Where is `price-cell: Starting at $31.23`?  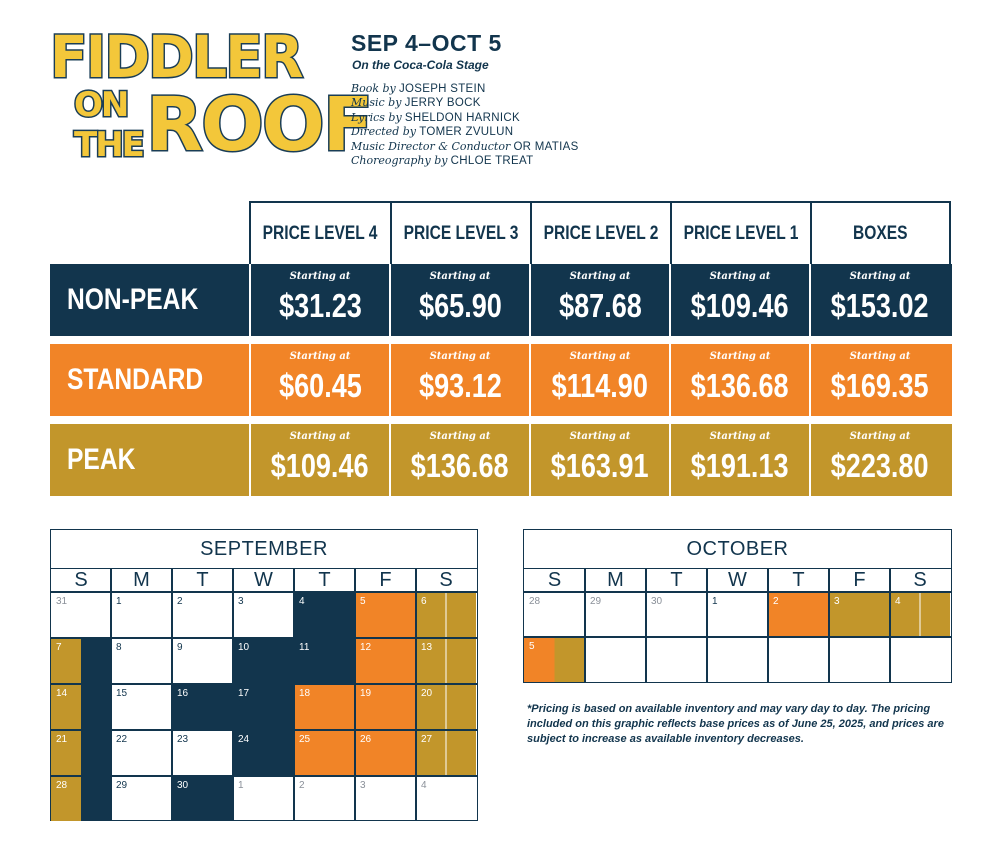 price-cell: Starting at $31.23 is located at coordinates (320, 300).